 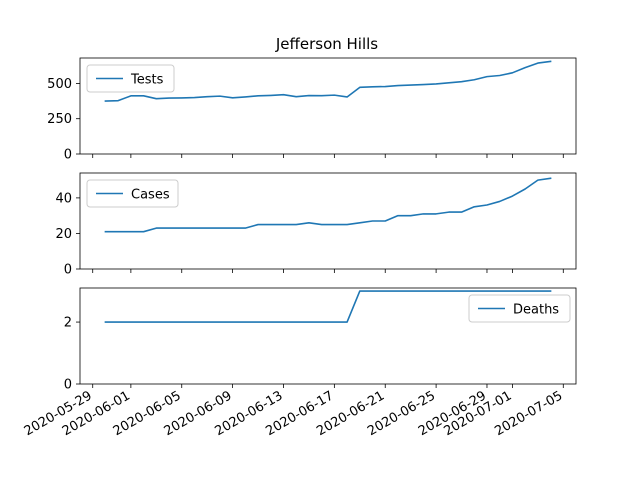 I want to click on y-tick-label-tests: 0, so click(x=68, y=155).